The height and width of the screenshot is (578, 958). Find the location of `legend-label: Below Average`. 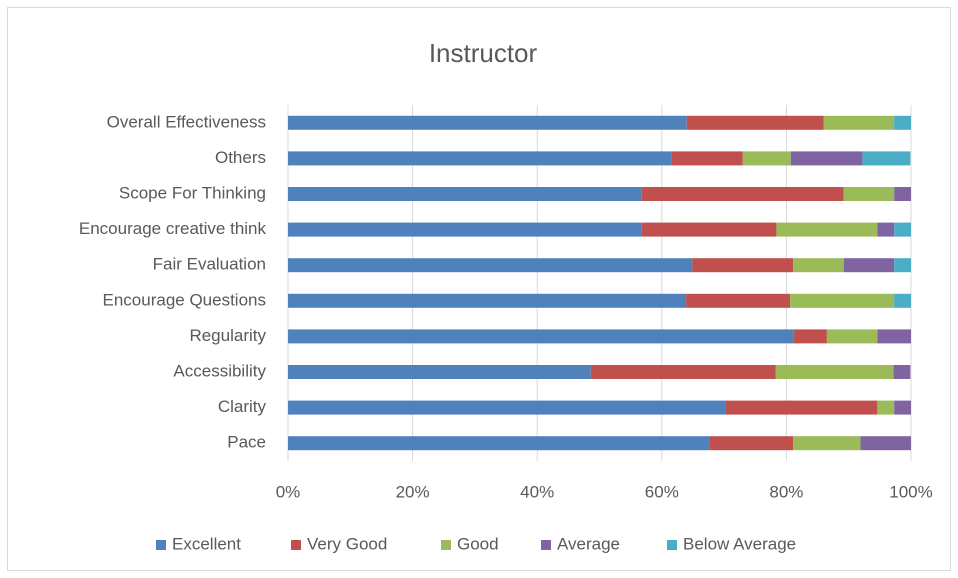

legend-label: Below Average is located at coordinates (739, 543).